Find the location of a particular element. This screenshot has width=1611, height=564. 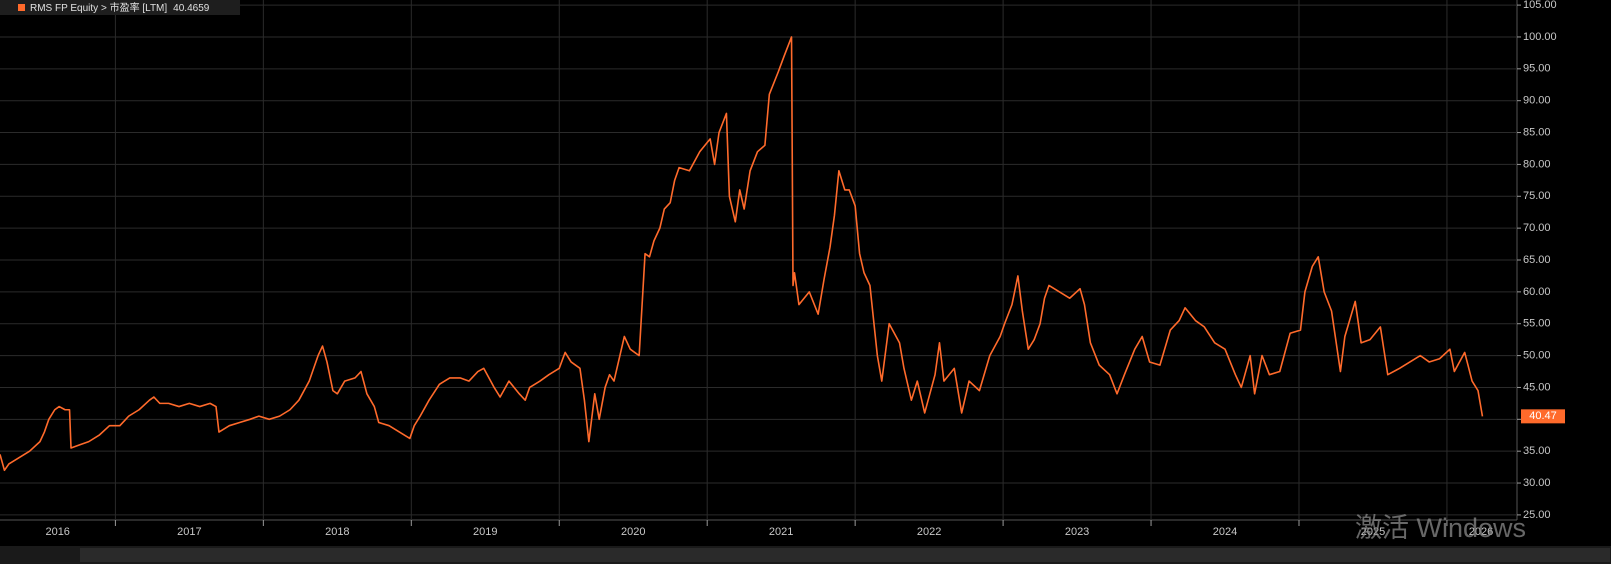

y-tick-label: 95.00 is located at coordinates (1537, 69).